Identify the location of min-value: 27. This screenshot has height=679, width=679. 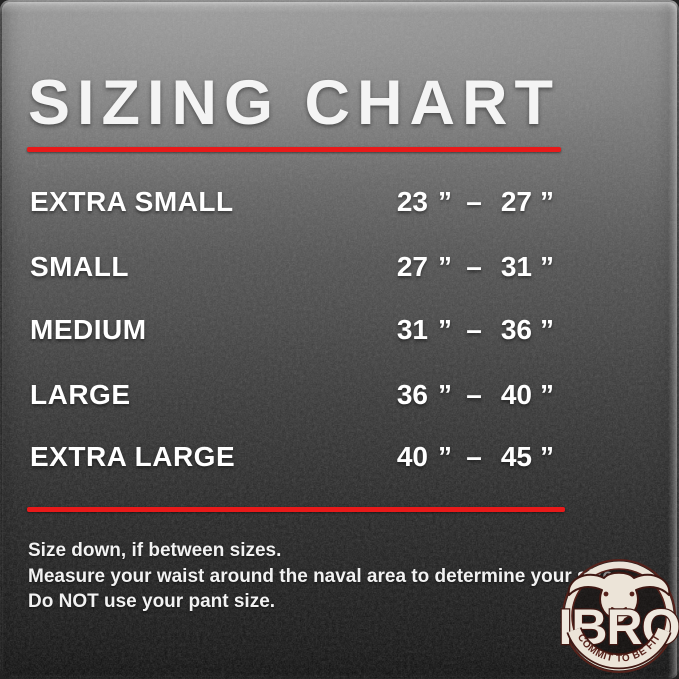
(412, 266).